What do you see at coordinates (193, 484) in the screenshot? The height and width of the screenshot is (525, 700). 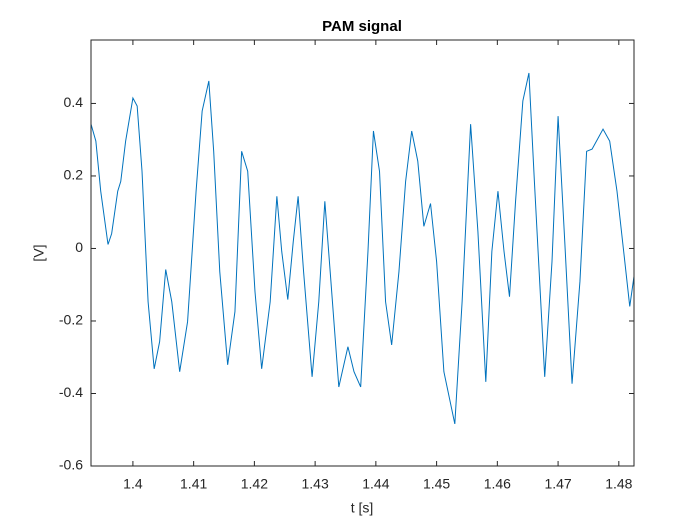 I see `x-tick-label: 1.41` at bounding box center [193, 484].